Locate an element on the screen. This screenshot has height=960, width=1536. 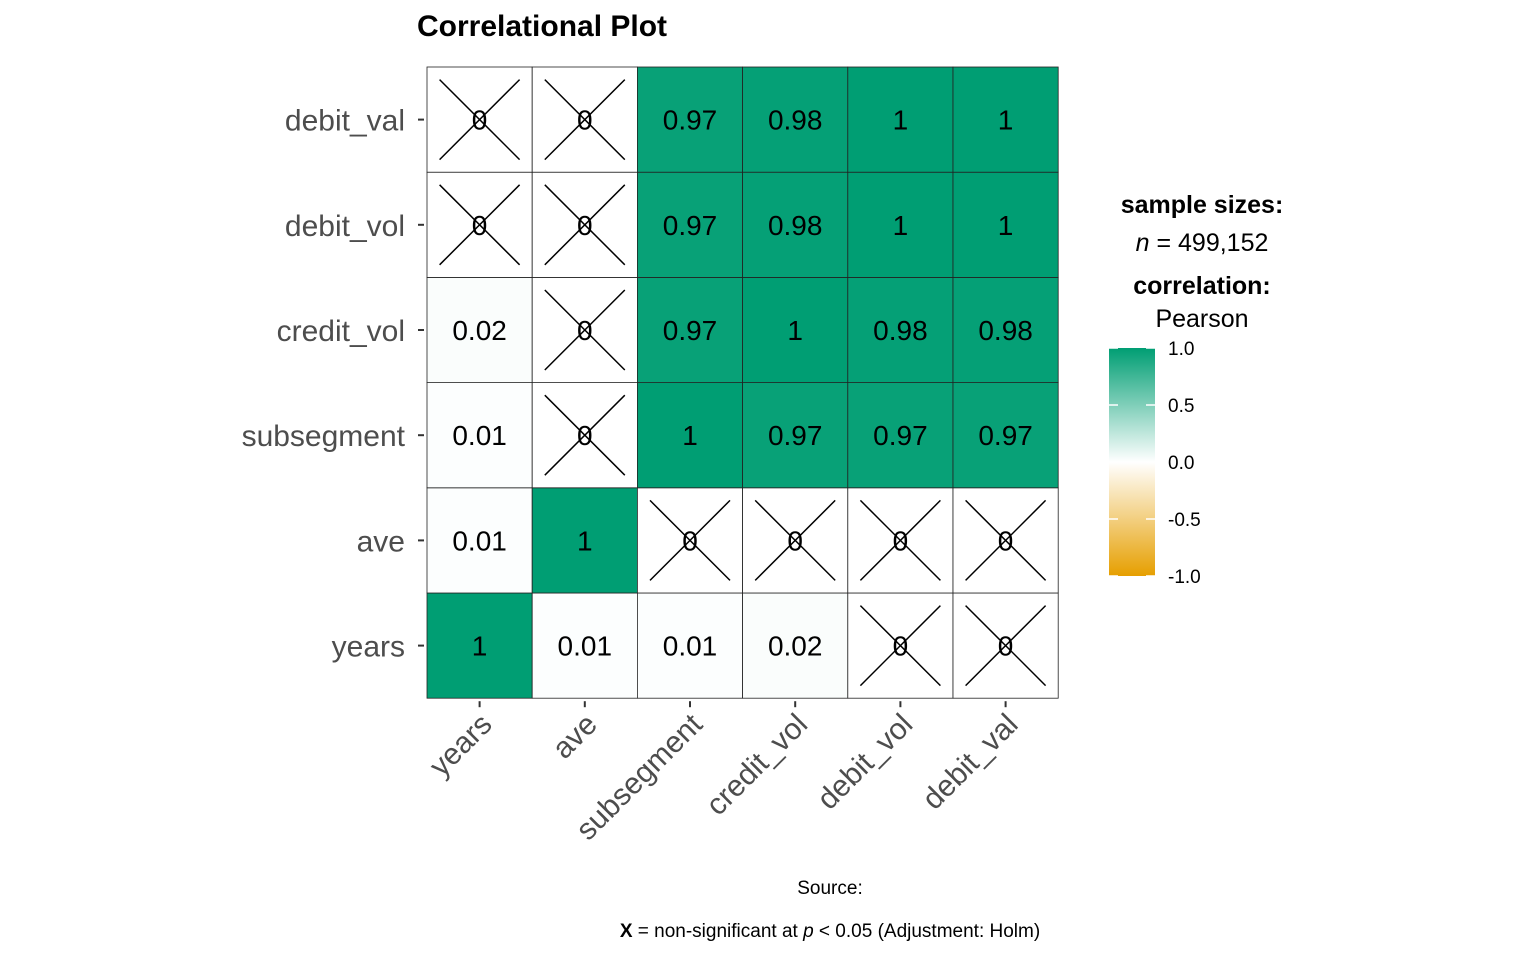
cell-label-credit_vol-debit_val: 0.98 is located at coordinates (795, 120).